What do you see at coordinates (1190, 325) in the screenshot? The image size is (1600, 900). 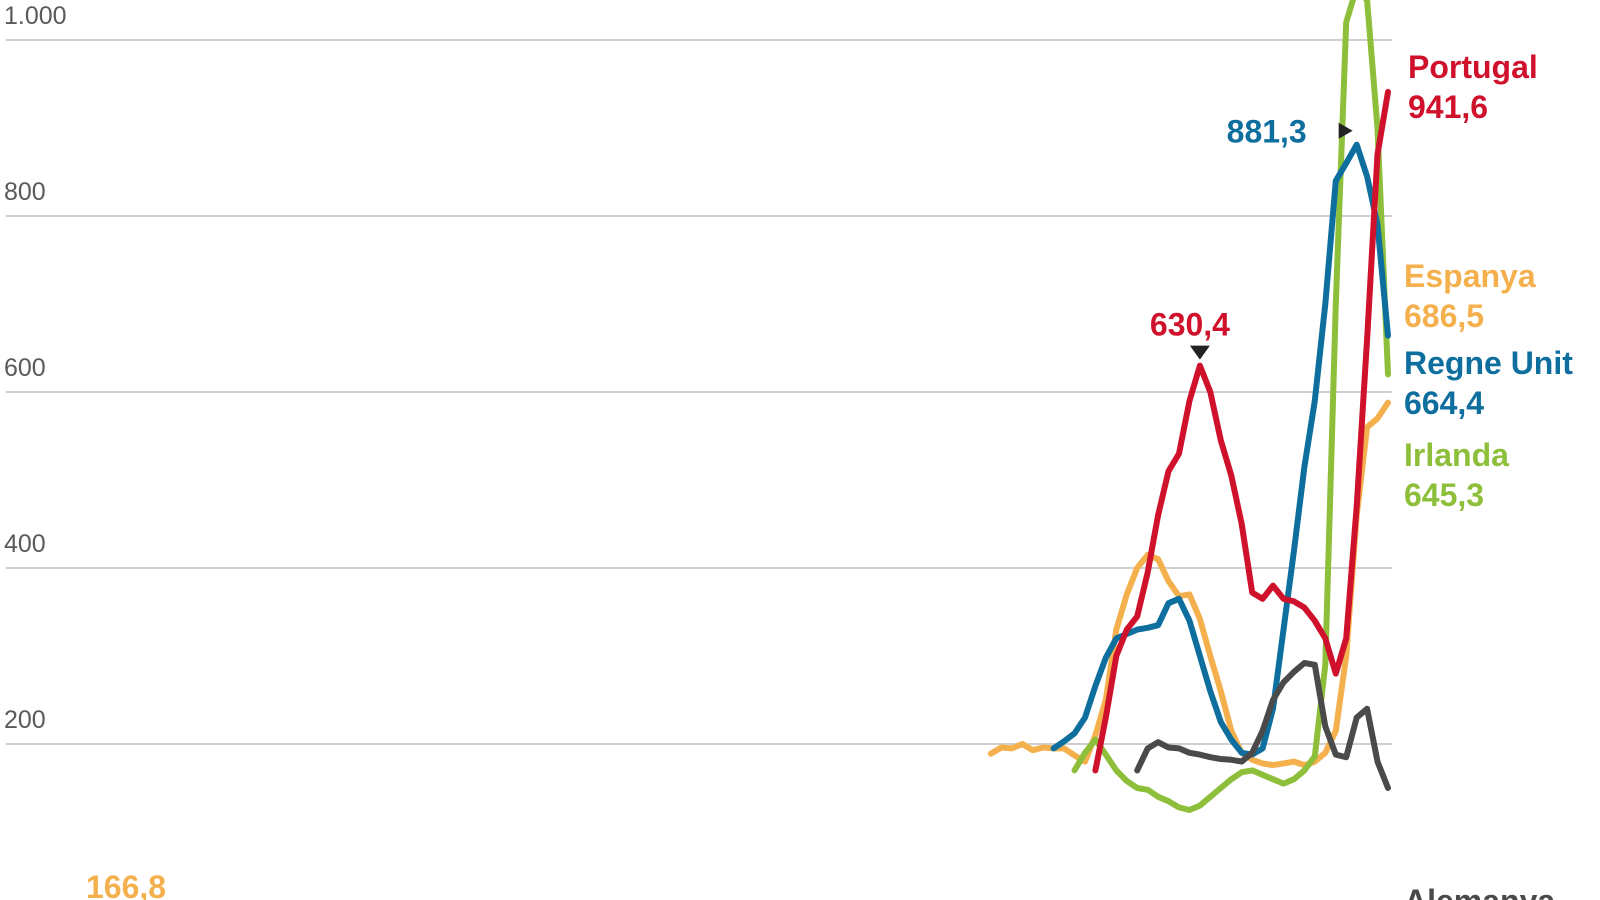 I see `peak-value-label: 630,4` at bounding box center [1190, 325].